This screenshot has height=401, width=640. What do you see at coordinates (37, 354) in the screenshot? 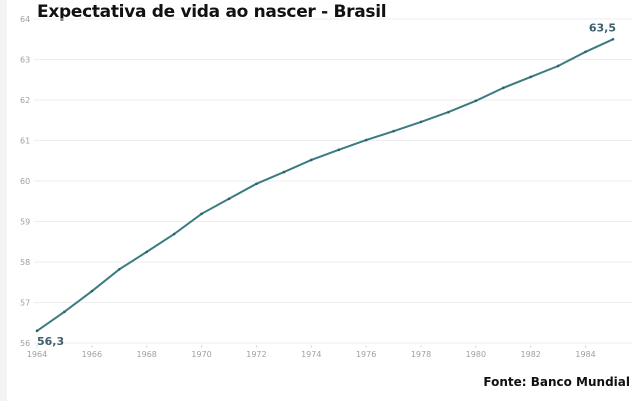
I see `x-tick-label: 1964` at bounding box center [37, 354].